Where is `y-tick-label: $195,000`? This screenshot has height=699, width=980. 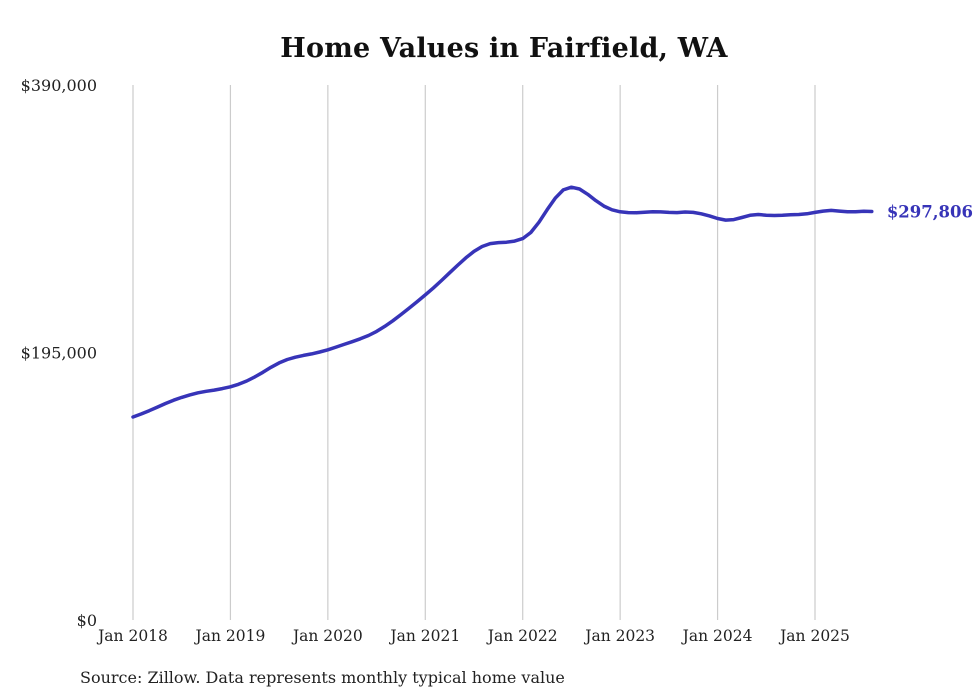
y-tick-label: $195,000 is located at coordinates (59, 353).